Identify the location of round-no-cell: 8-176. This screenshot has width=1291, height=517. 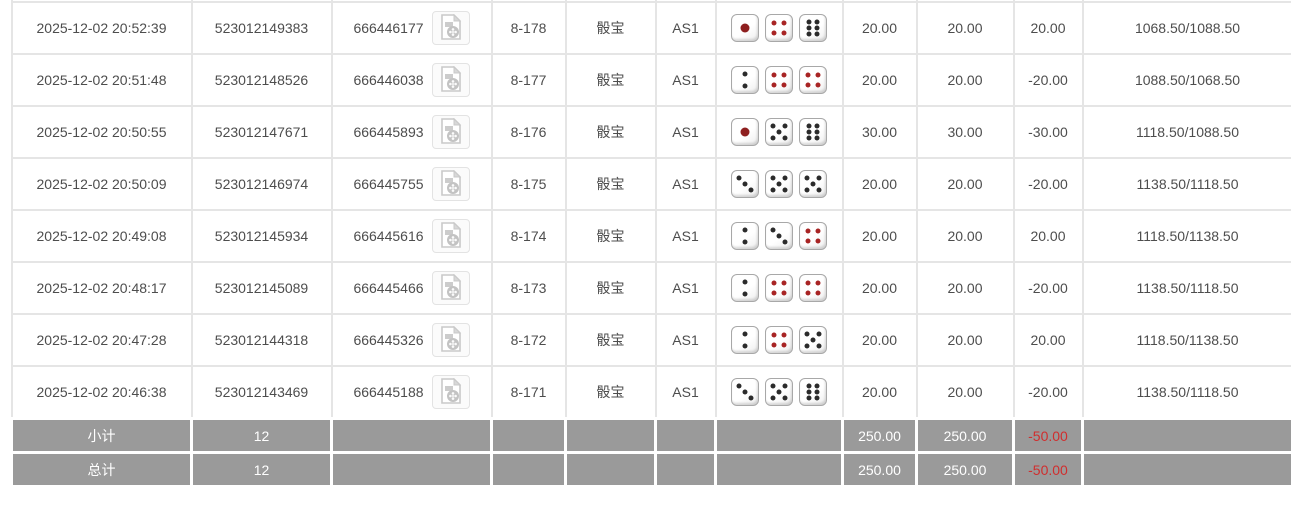
(528, 132).